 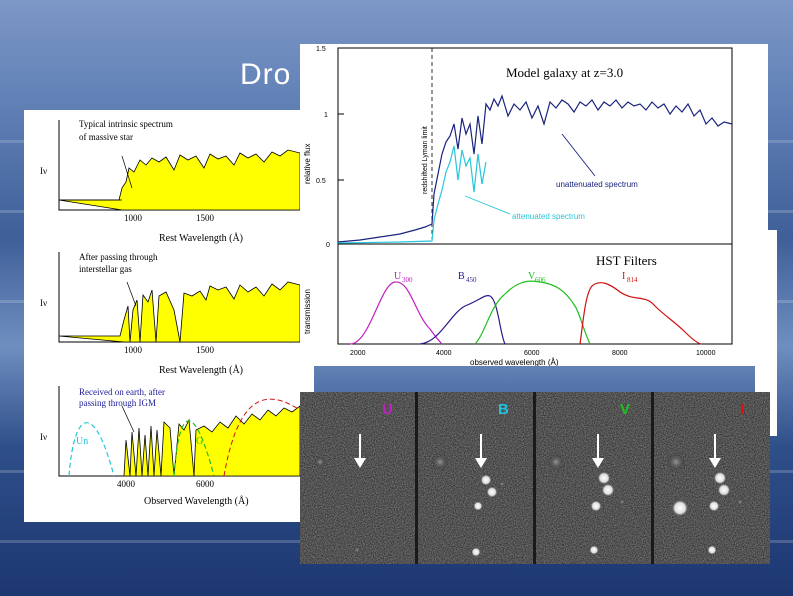 What do you see at coordinates (564, 72) in the screenshot?
I see `spectrum-title: Model galaxy at z=3.0` at bounding box center [564, 72].